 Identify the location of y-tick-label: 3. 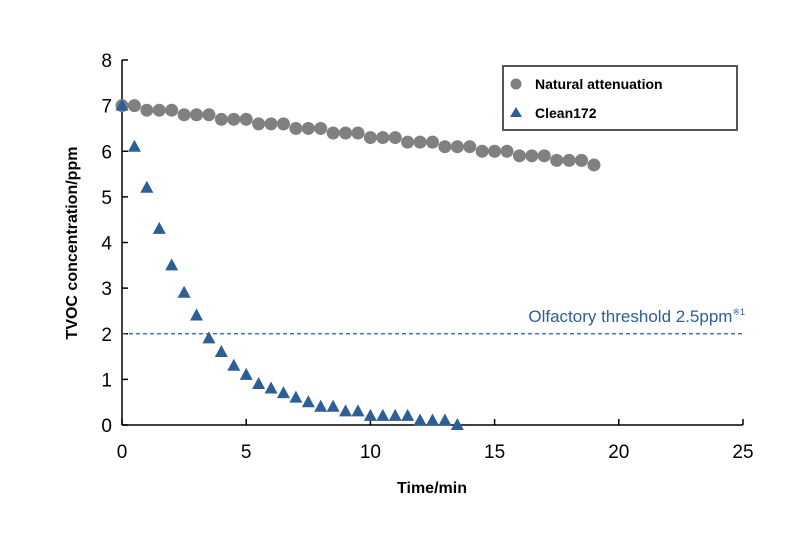
(106, 289).